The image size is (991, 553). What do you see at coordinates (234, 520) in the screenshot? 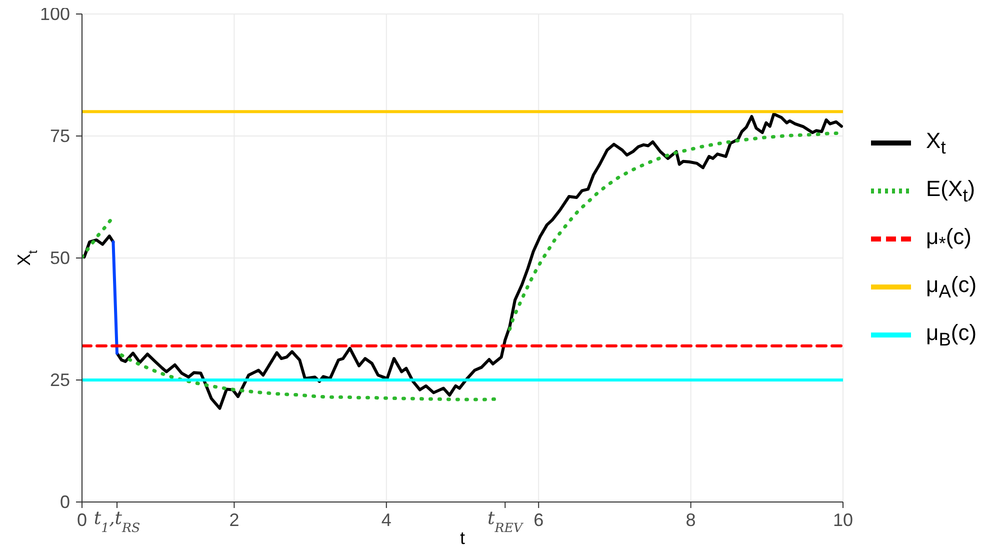
I see `x-tick-label: 2` at bounding box center [234, 520].